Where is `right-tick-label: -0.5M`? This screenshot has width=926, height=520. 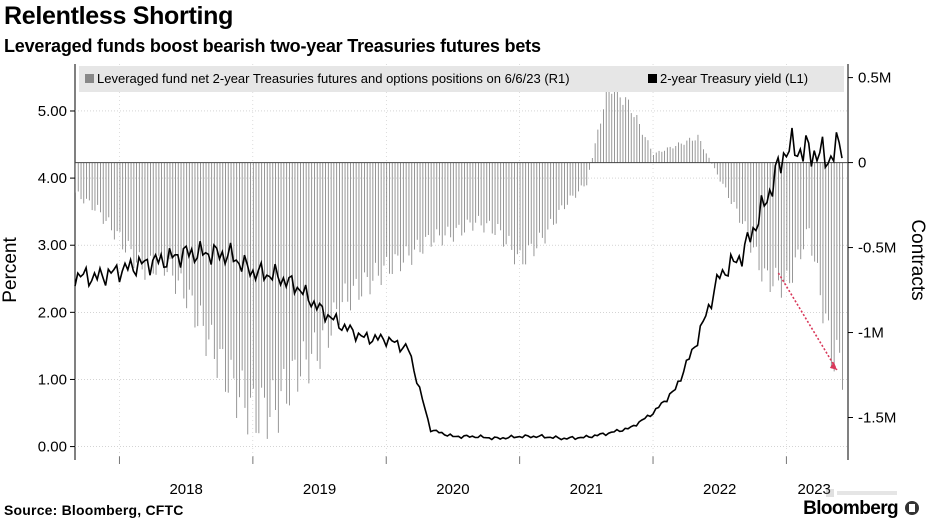
right-tick-label: -0.5M is located at coordinates (877, 248).